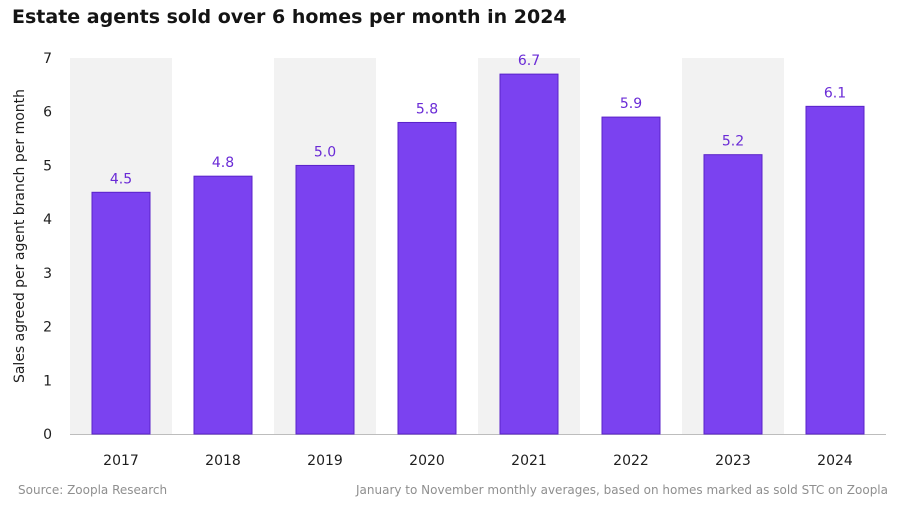 Image resolution: width=900 pixels, height=506 pixels. Describe the element at coordinates (47, 247) in the screenshot. I see `y-tick-labels: 0 1 2 3 4 5 6 7` at that location.